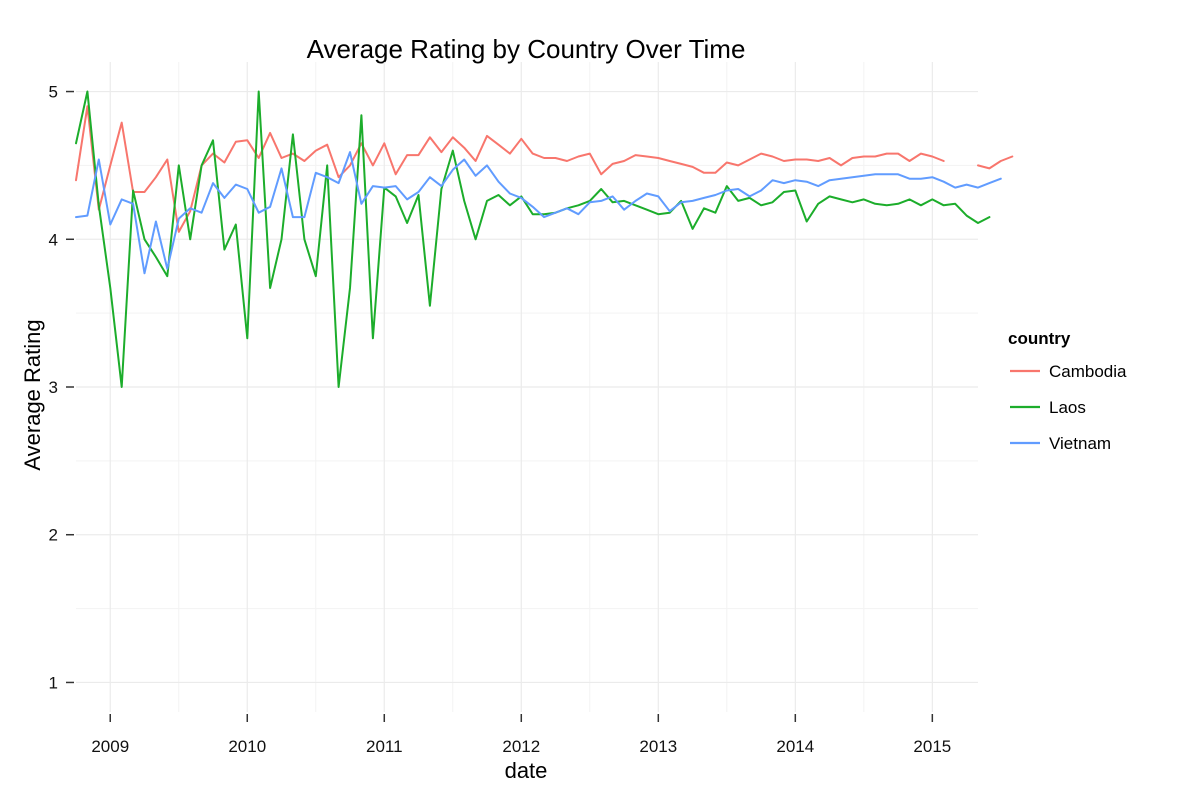 The width and height of the screenshot is (1200, 800). What do you see at coordinates (53, 387) in the screenshot?
I see `y-tick-label: 3` at bounding box center [53, 387].